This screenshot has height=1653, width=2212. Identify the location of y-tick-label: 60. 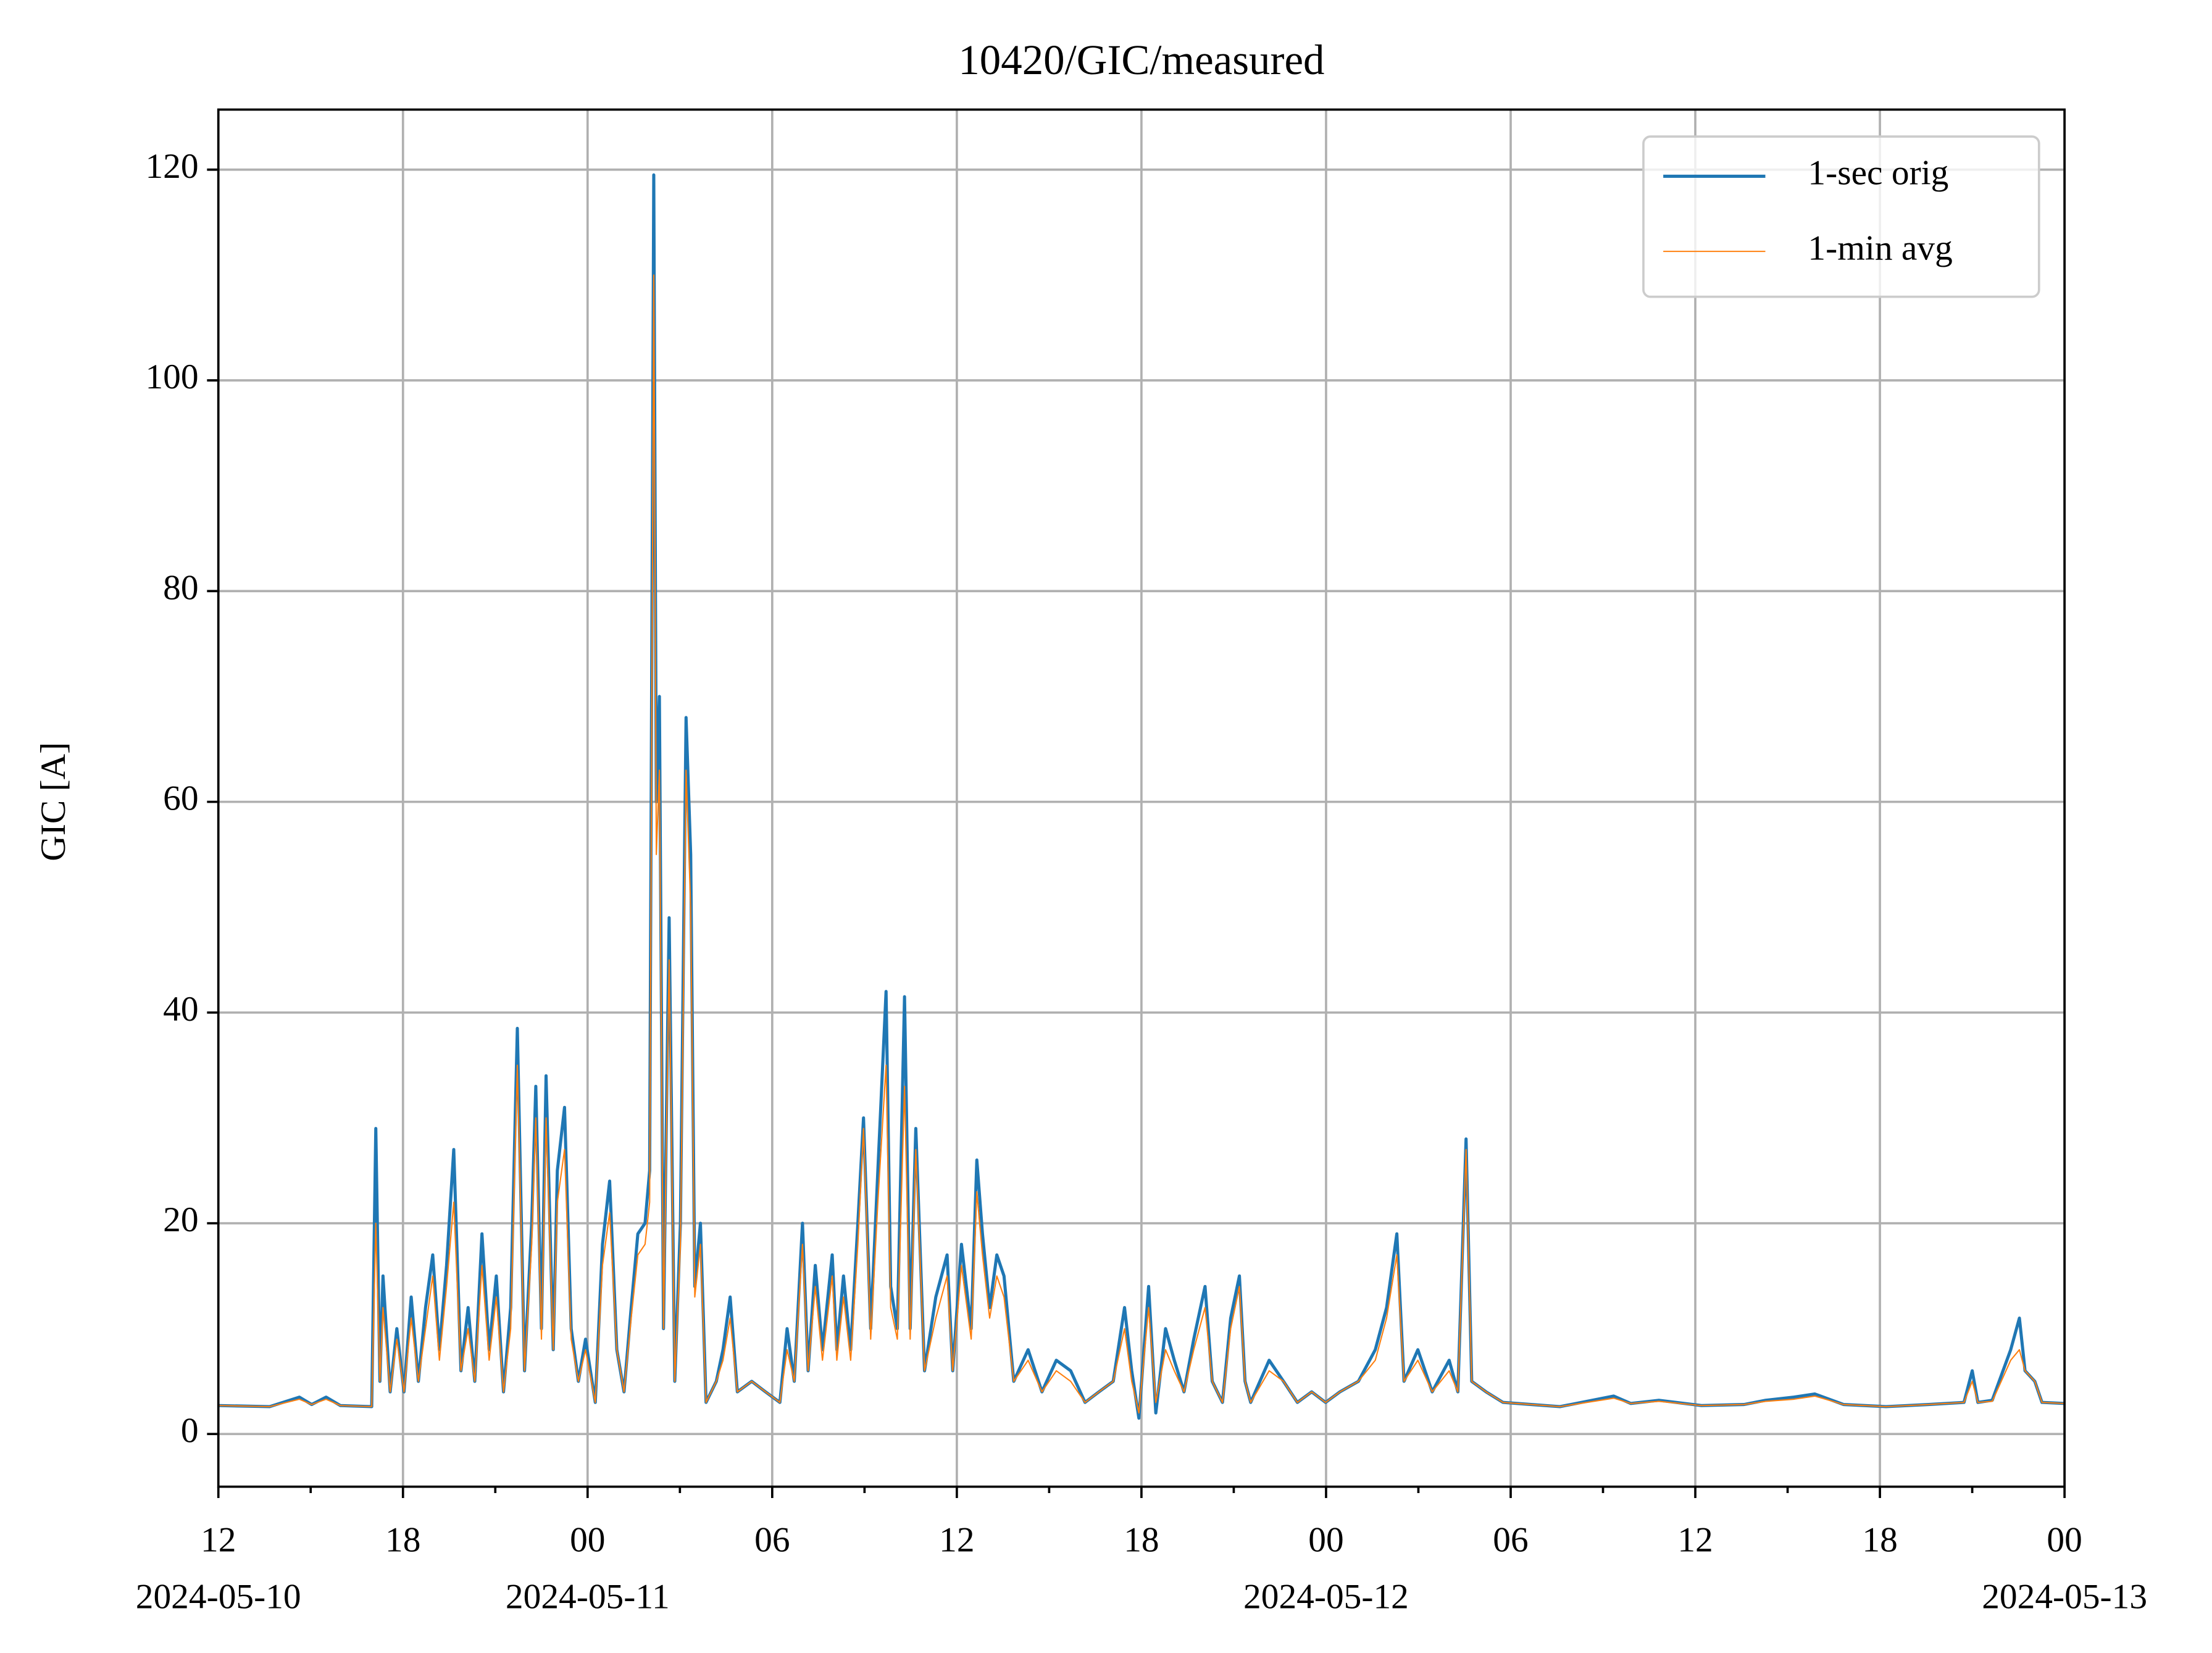
(180, 798).